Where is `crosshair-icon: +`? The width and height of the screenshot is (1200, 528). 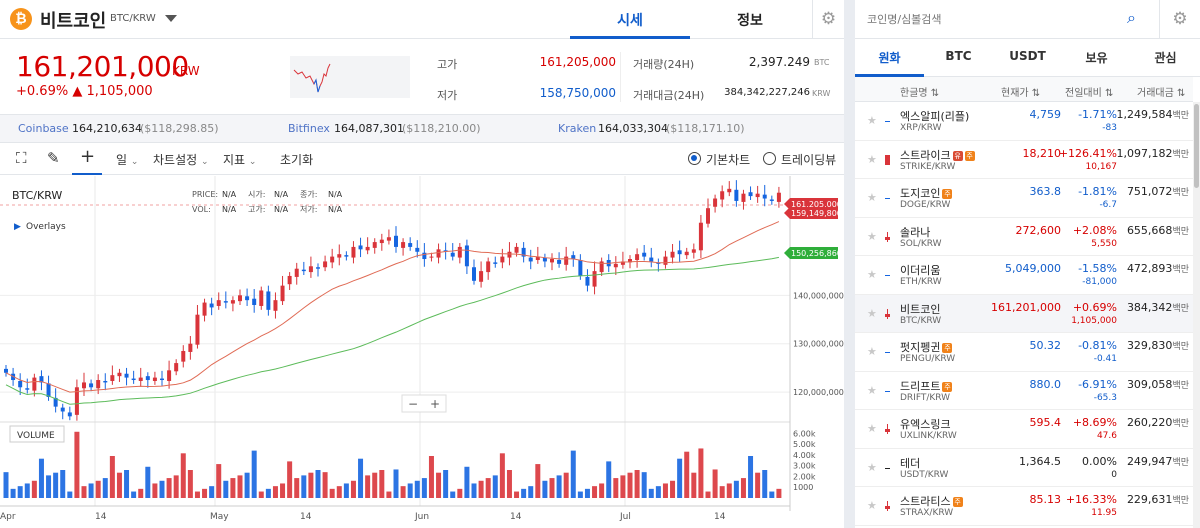 crosshair-icon: + is located at coordinates (88, 156).